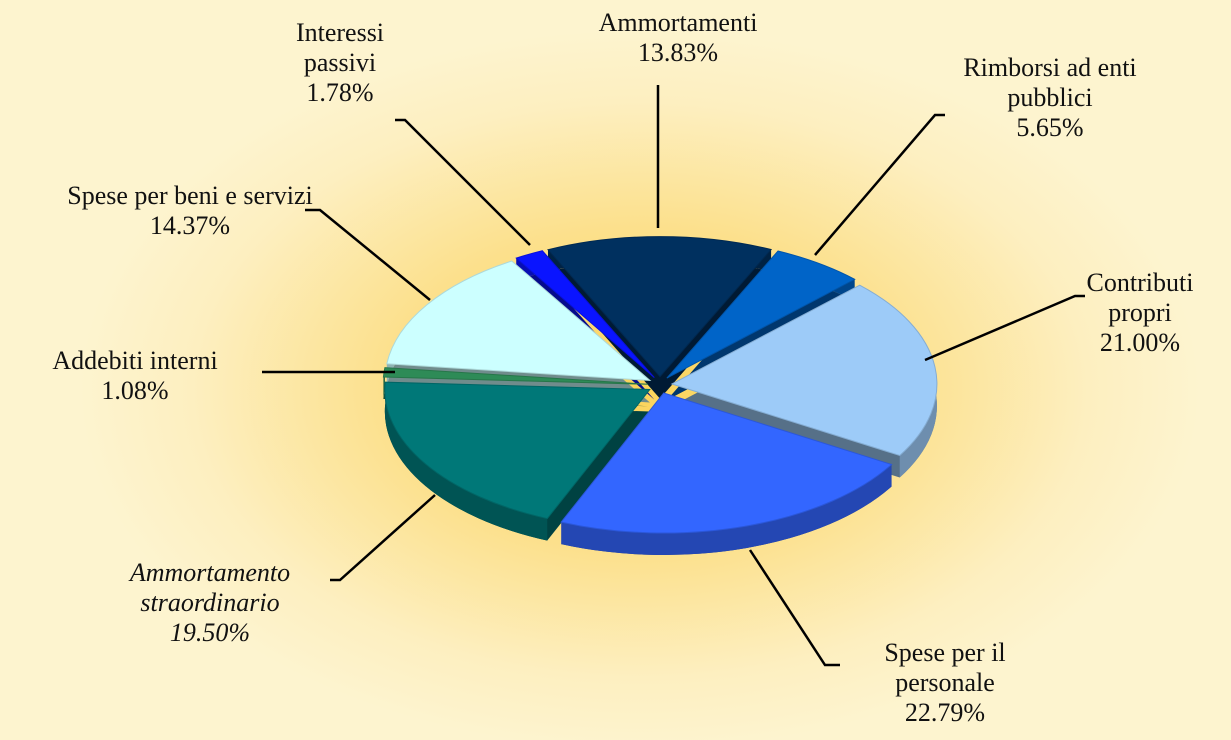  I want to click on slice-label: Spese per il personale 22.79%, so click(945, 683).